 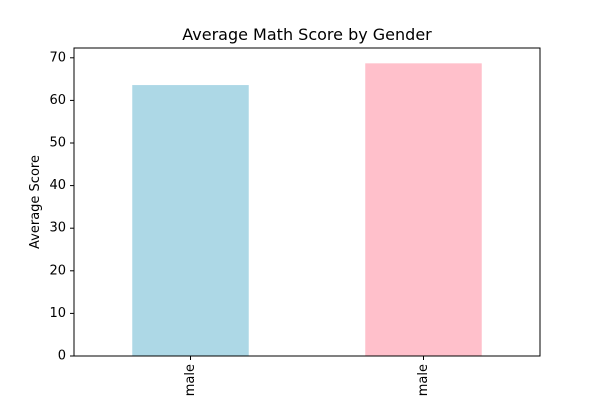 What do you see at coordinates (57, 313) in the screenshot?
I see `y-tick-label-1: 10` at bounding box center [57, 313].